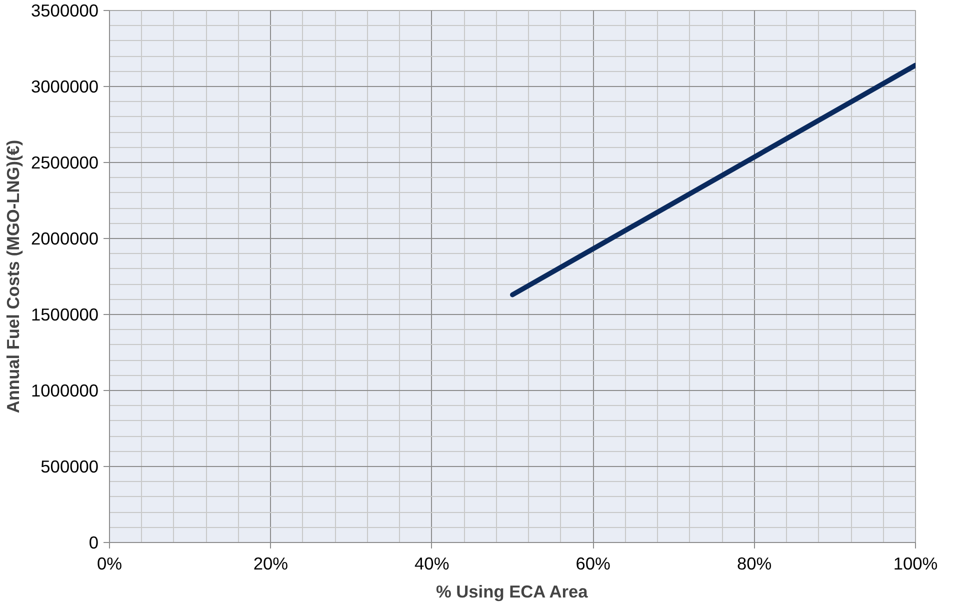  What do you see at coordinates (109, 564) in the screenshot?
I see `x-tick-label: 0%` at bounding box center [109, 564].